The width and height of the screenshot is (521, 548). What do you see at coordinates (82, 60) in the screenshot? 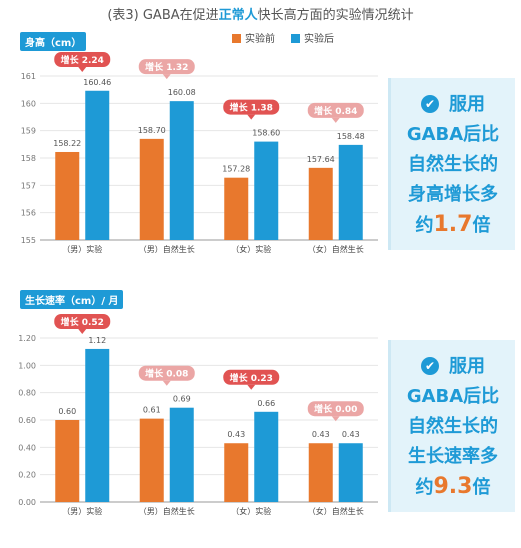
I see `height-annotation-text: 增长 2.24` at bounding box center [82, 60].